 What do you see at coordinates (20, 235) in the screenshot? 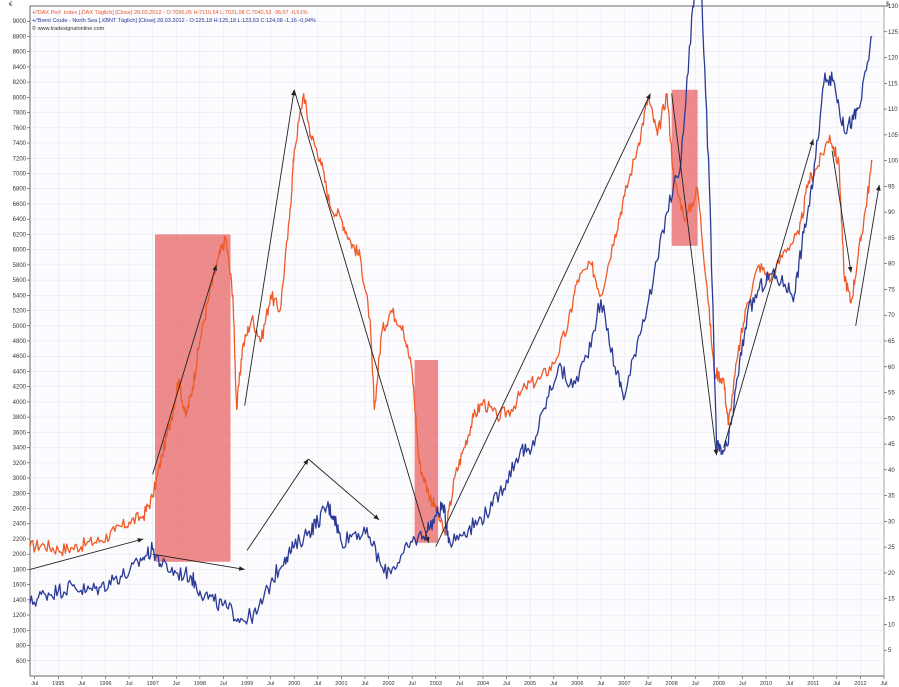
I see `y-tick-label-left: 6200` at bounding box center [20, 235].